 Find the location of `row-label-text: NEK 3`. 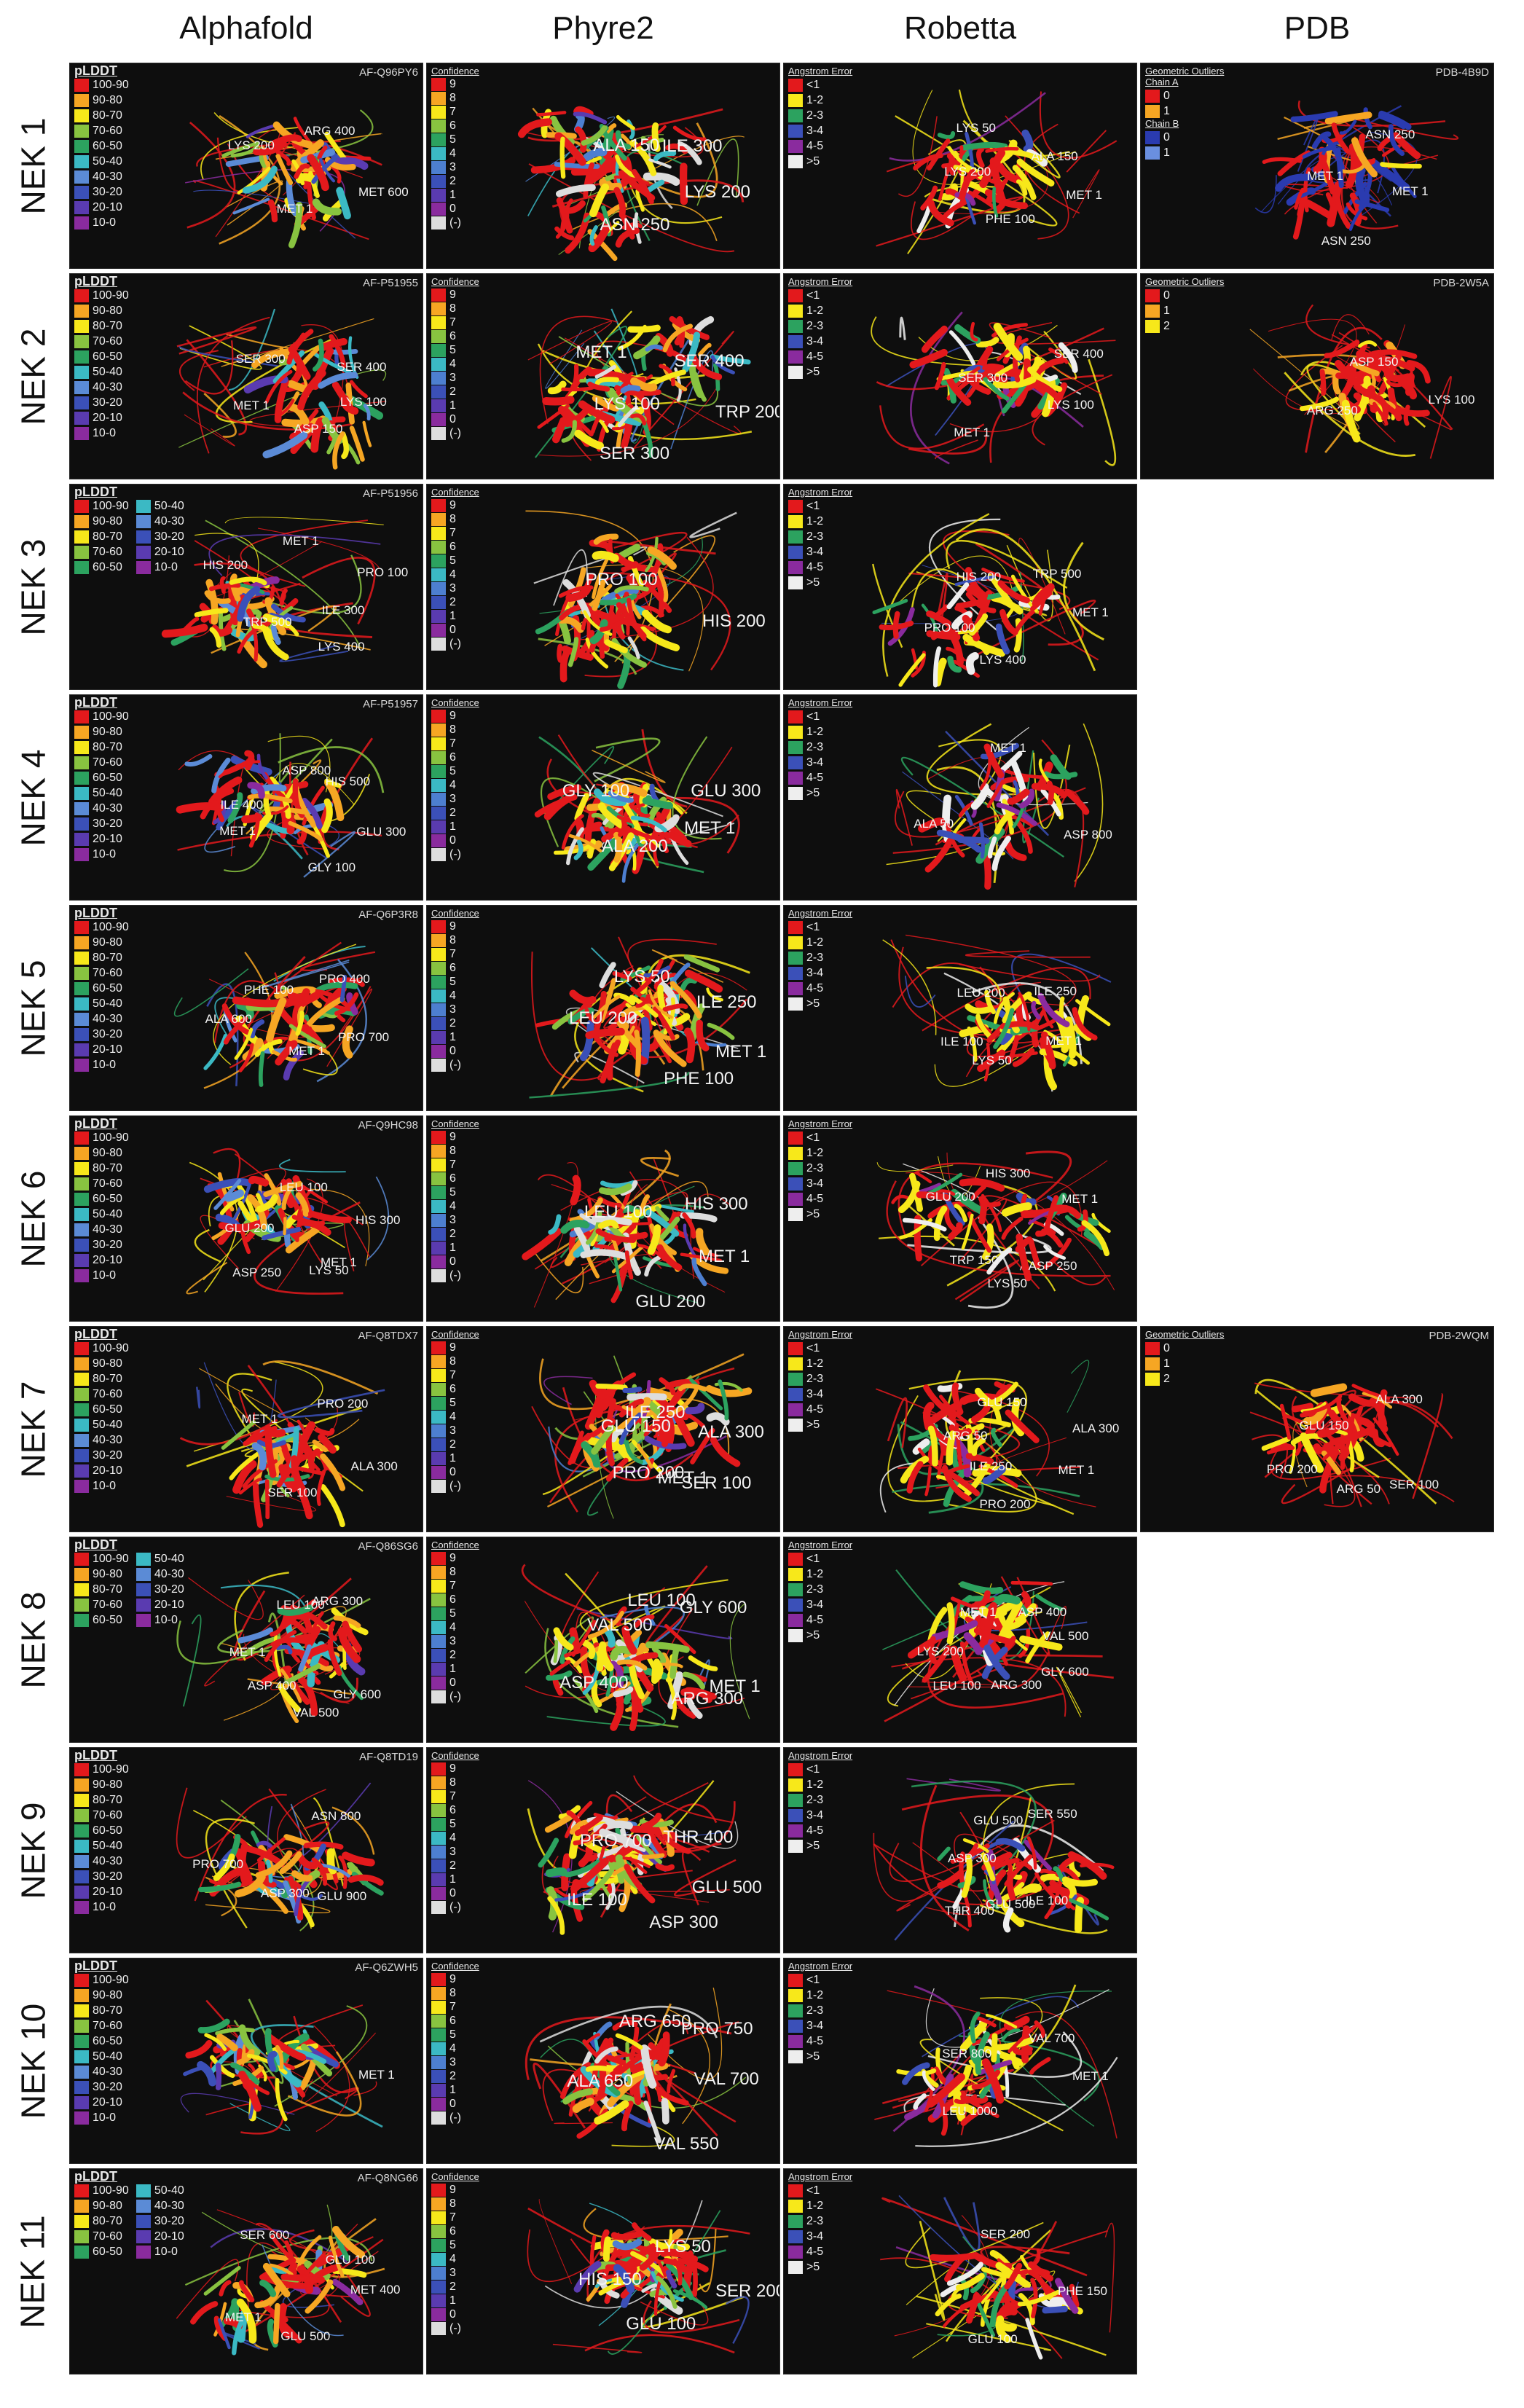

row-label-text: NEK 3 is located at coordinates (33, 586).